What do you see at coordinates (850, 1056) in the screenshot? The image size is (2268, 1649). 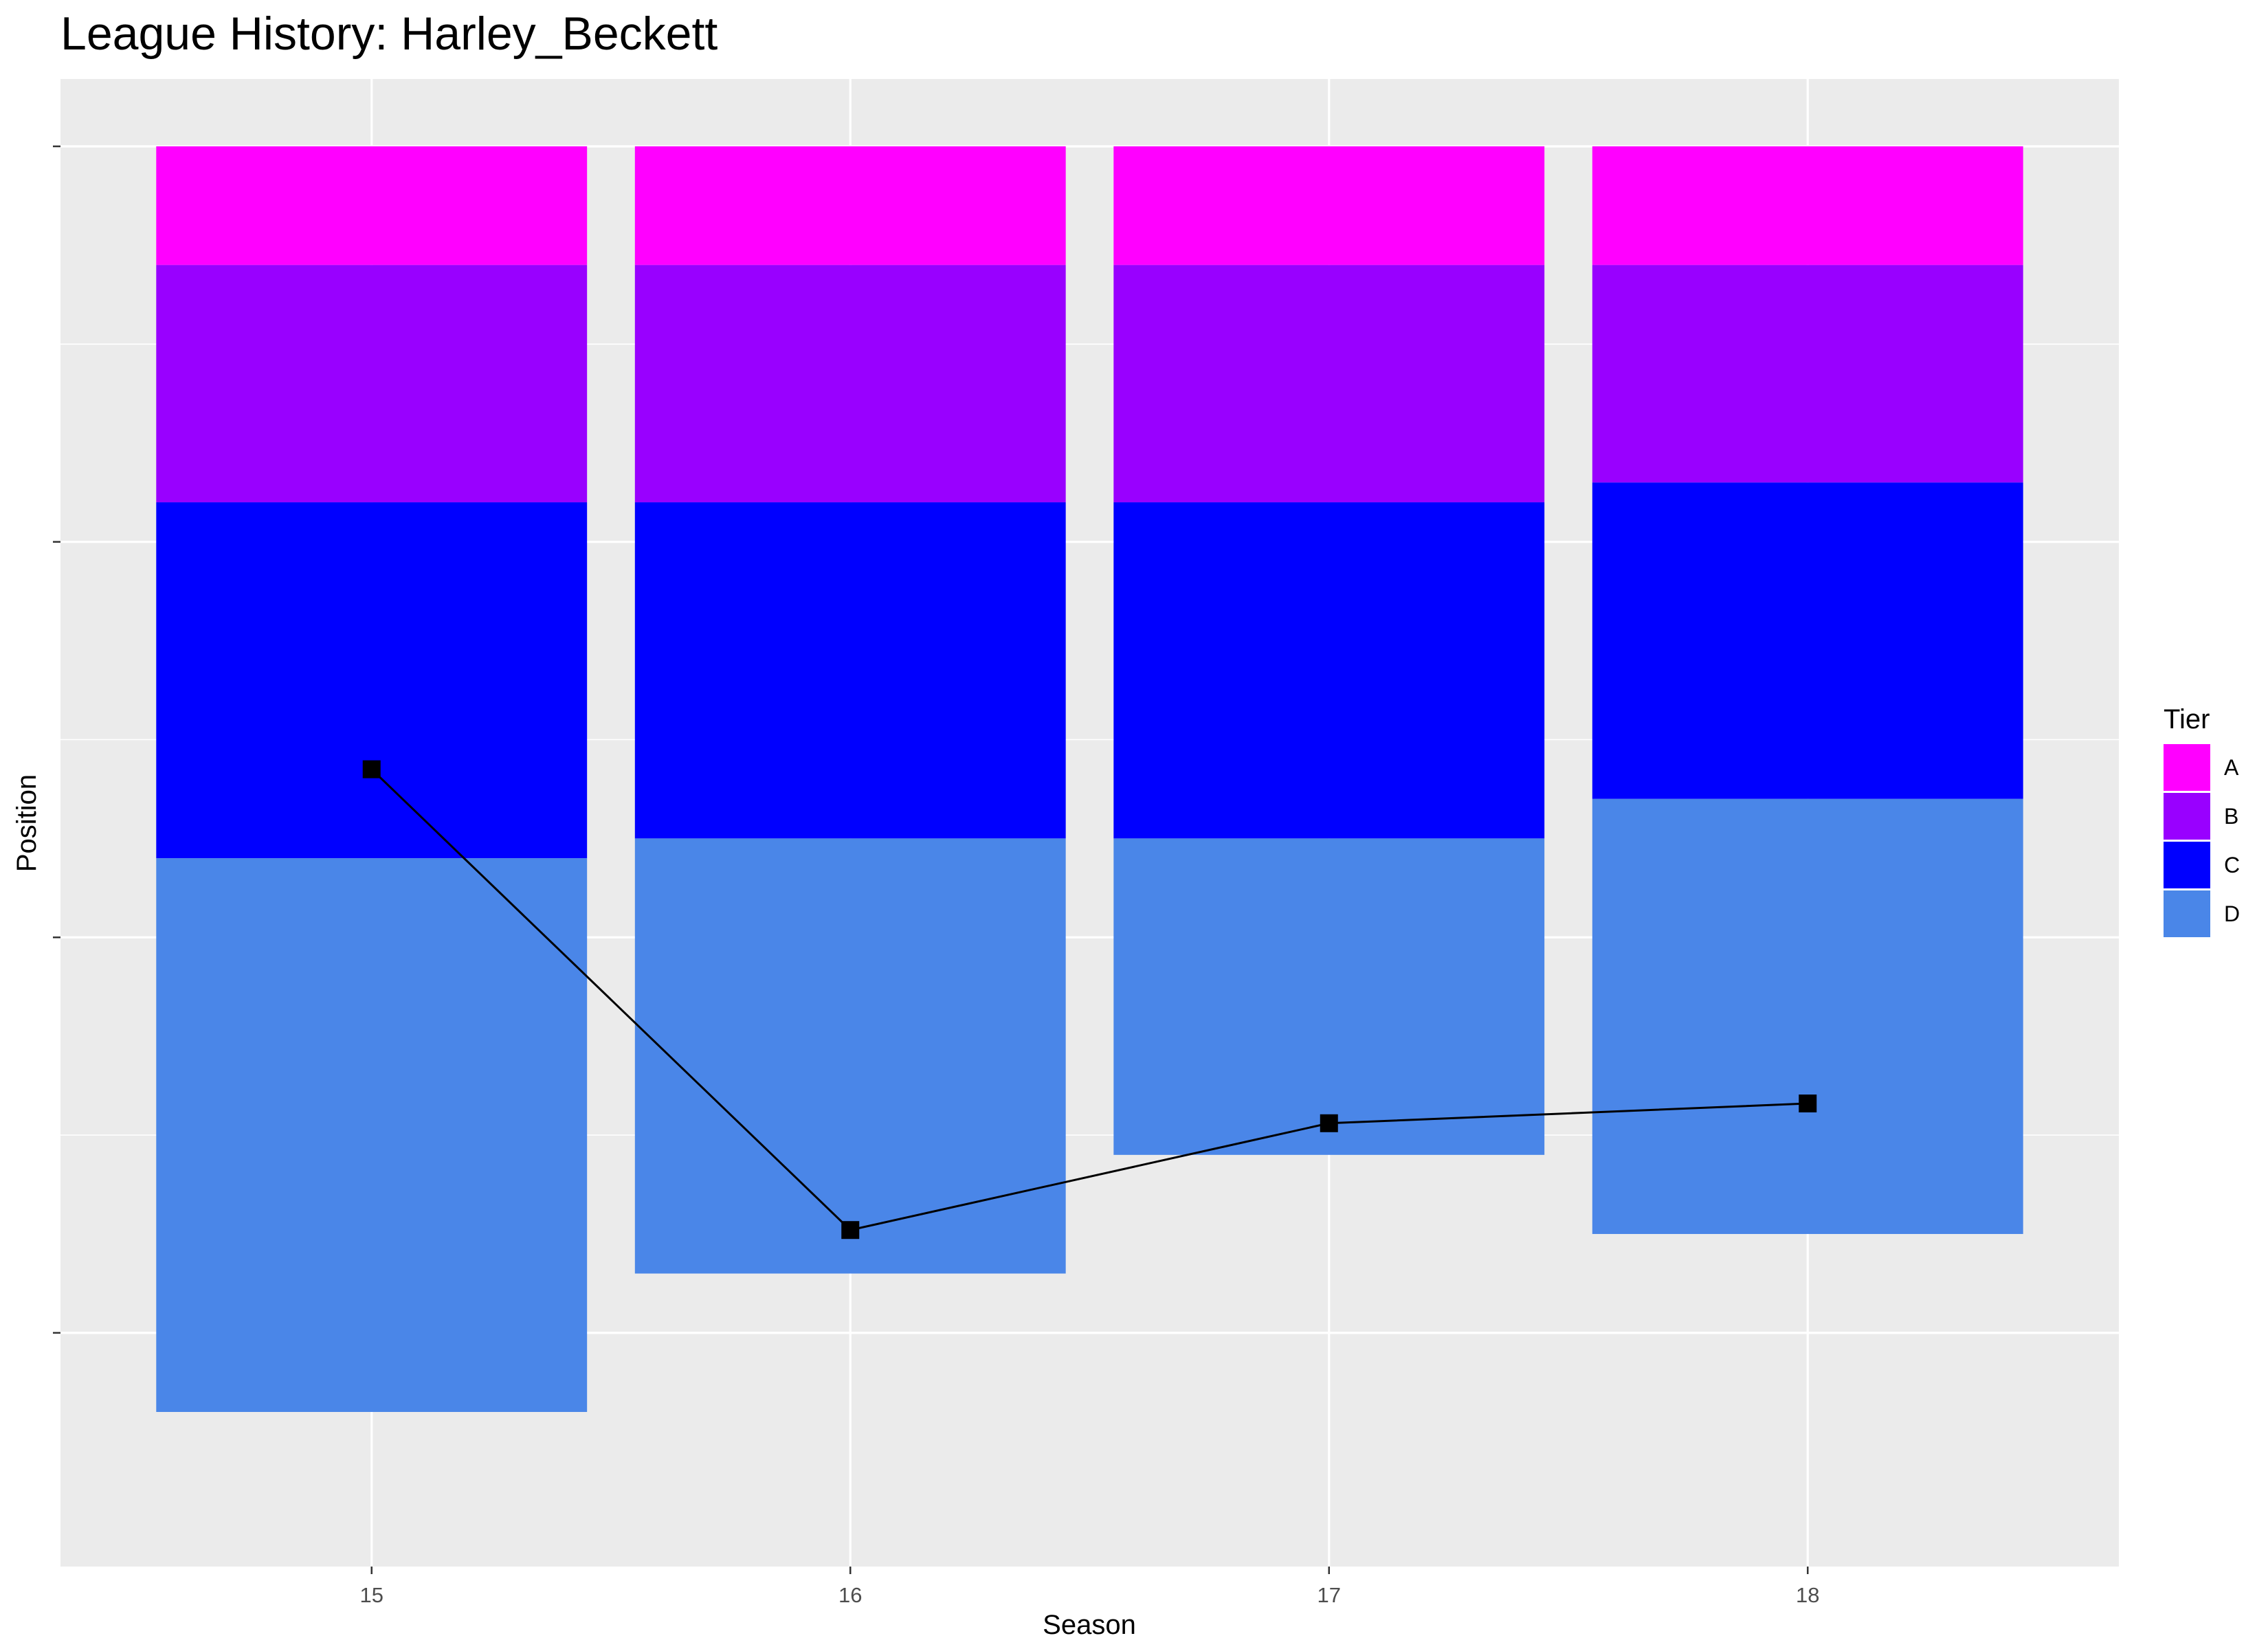 I see `bar-season-16-tier-D` at bounding box center [850, 1056].